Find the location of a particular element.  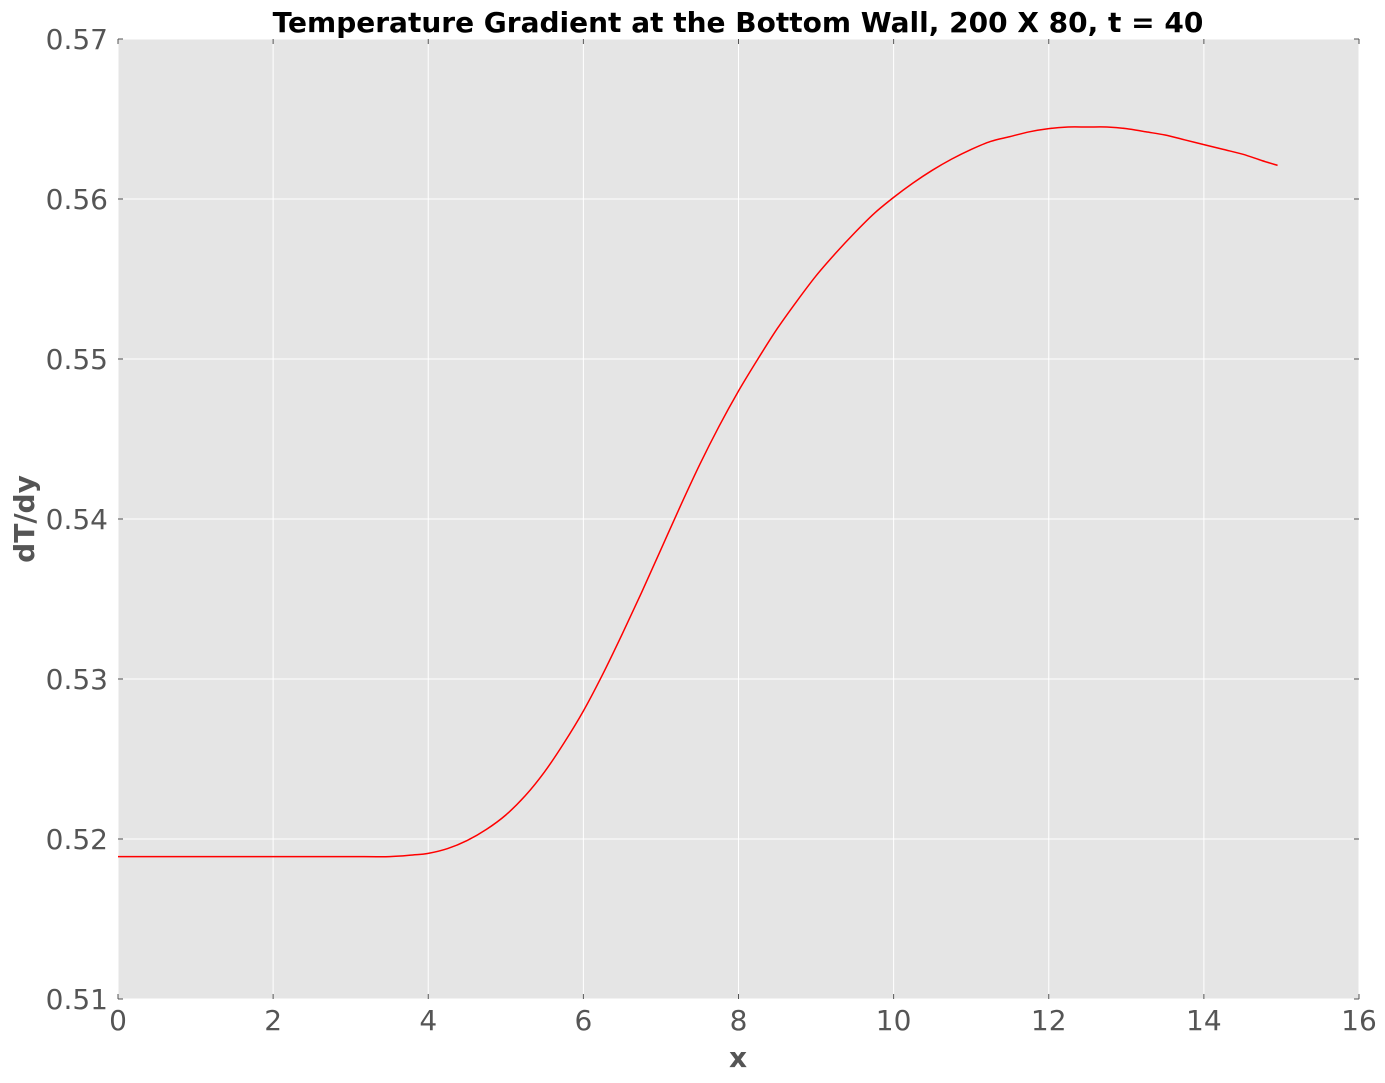

x-tick-label: 16 is located at coordinates (1359, 1020).